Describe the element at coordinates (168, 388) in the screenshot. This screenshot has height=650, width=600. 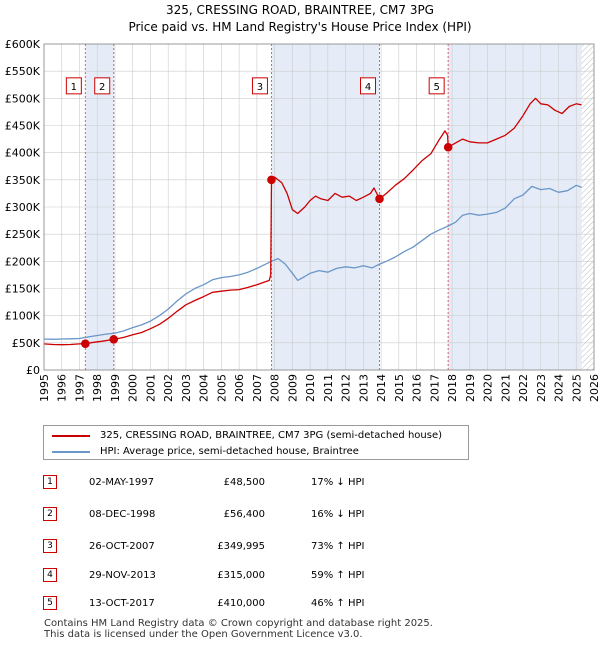
I see `x-tick-label: 2002` at that location.